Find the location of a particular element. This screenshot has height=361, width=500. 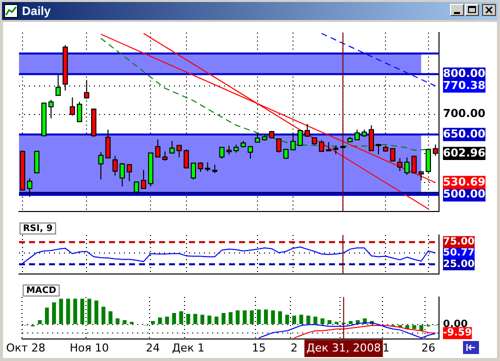

chart-title: Daily is located at coordinates (36, 11).